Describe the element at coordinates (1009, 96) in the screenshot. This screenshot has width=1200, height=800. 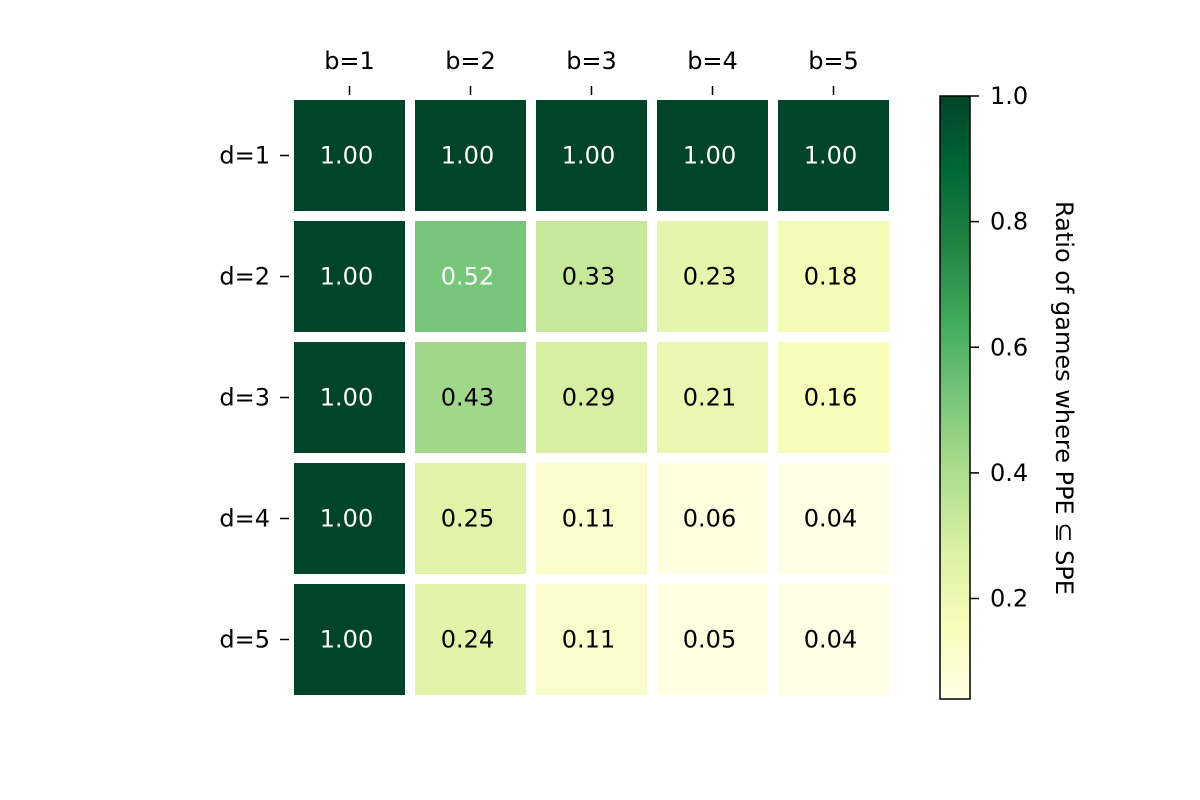
I see `colorbar-tick-label: 1.0` at that location.